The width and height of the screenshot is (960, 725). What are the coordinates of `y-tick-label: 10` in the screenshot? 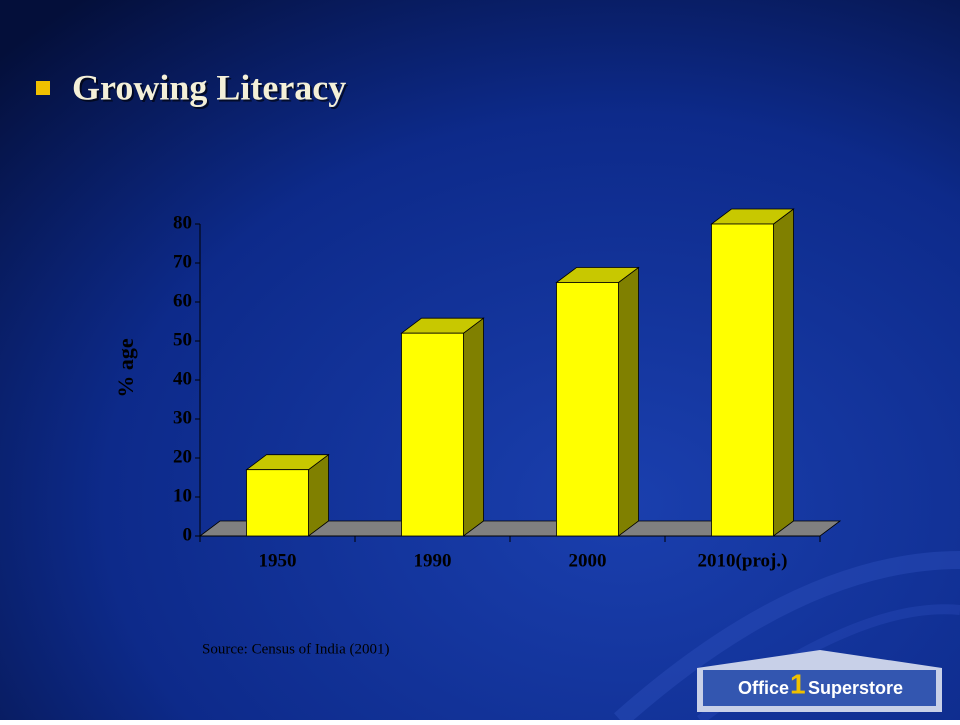 It's located at (182, 495).